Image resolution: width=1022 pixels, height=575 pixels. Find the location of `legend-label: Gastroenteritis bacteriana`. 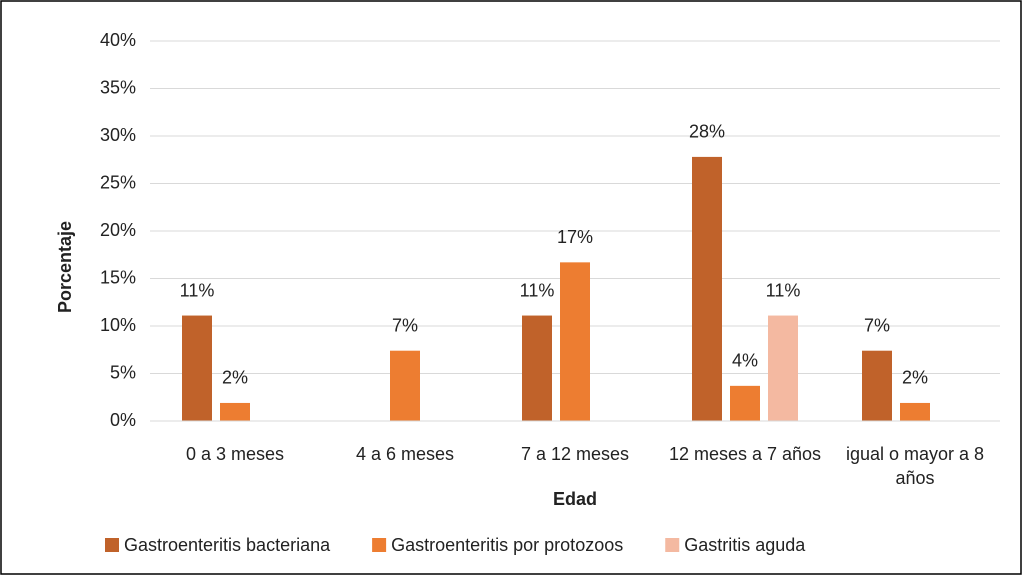

legend-label: Gastroenteritis bacteriana is located at coordinates (227, 545).